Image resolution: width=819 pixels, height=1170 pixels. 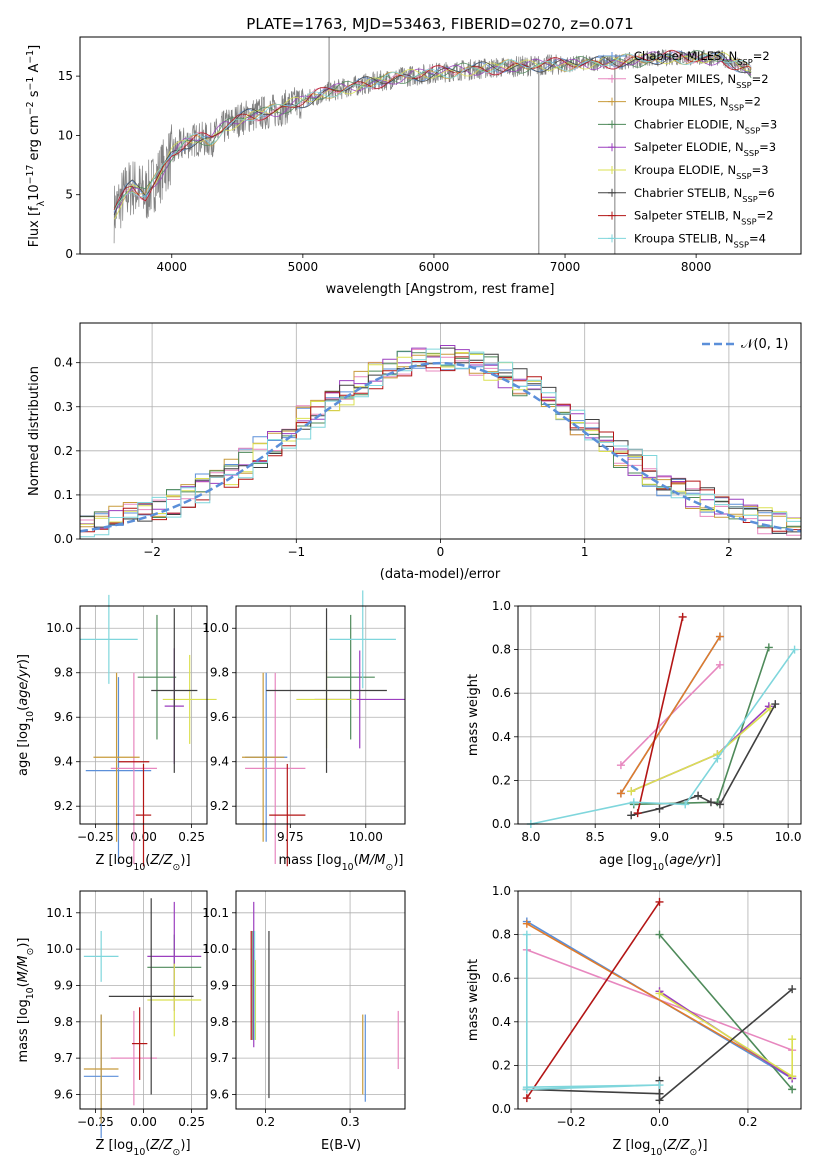 What do you see at coordinates (142, 863) in the screenshot?
I see `x-axis-label-text: Z [log10(Z/Z⊙)]` at bounding box center [142, 863].